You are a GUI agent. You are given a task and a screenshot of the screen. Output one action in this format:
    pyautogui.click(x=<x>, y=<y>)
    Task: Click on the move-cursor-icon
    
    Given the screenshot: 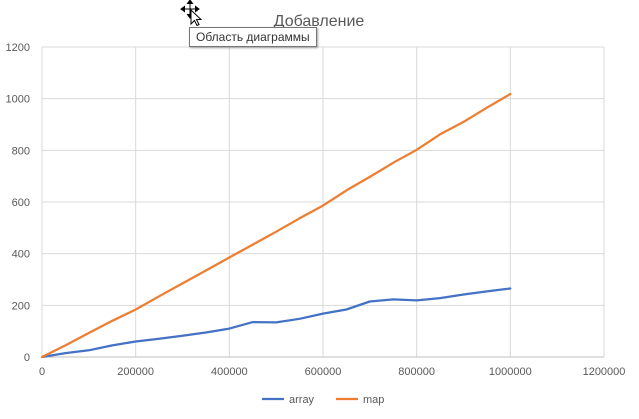 What is the action you would take?
    pyautogui.click(x=191, y=13)
    